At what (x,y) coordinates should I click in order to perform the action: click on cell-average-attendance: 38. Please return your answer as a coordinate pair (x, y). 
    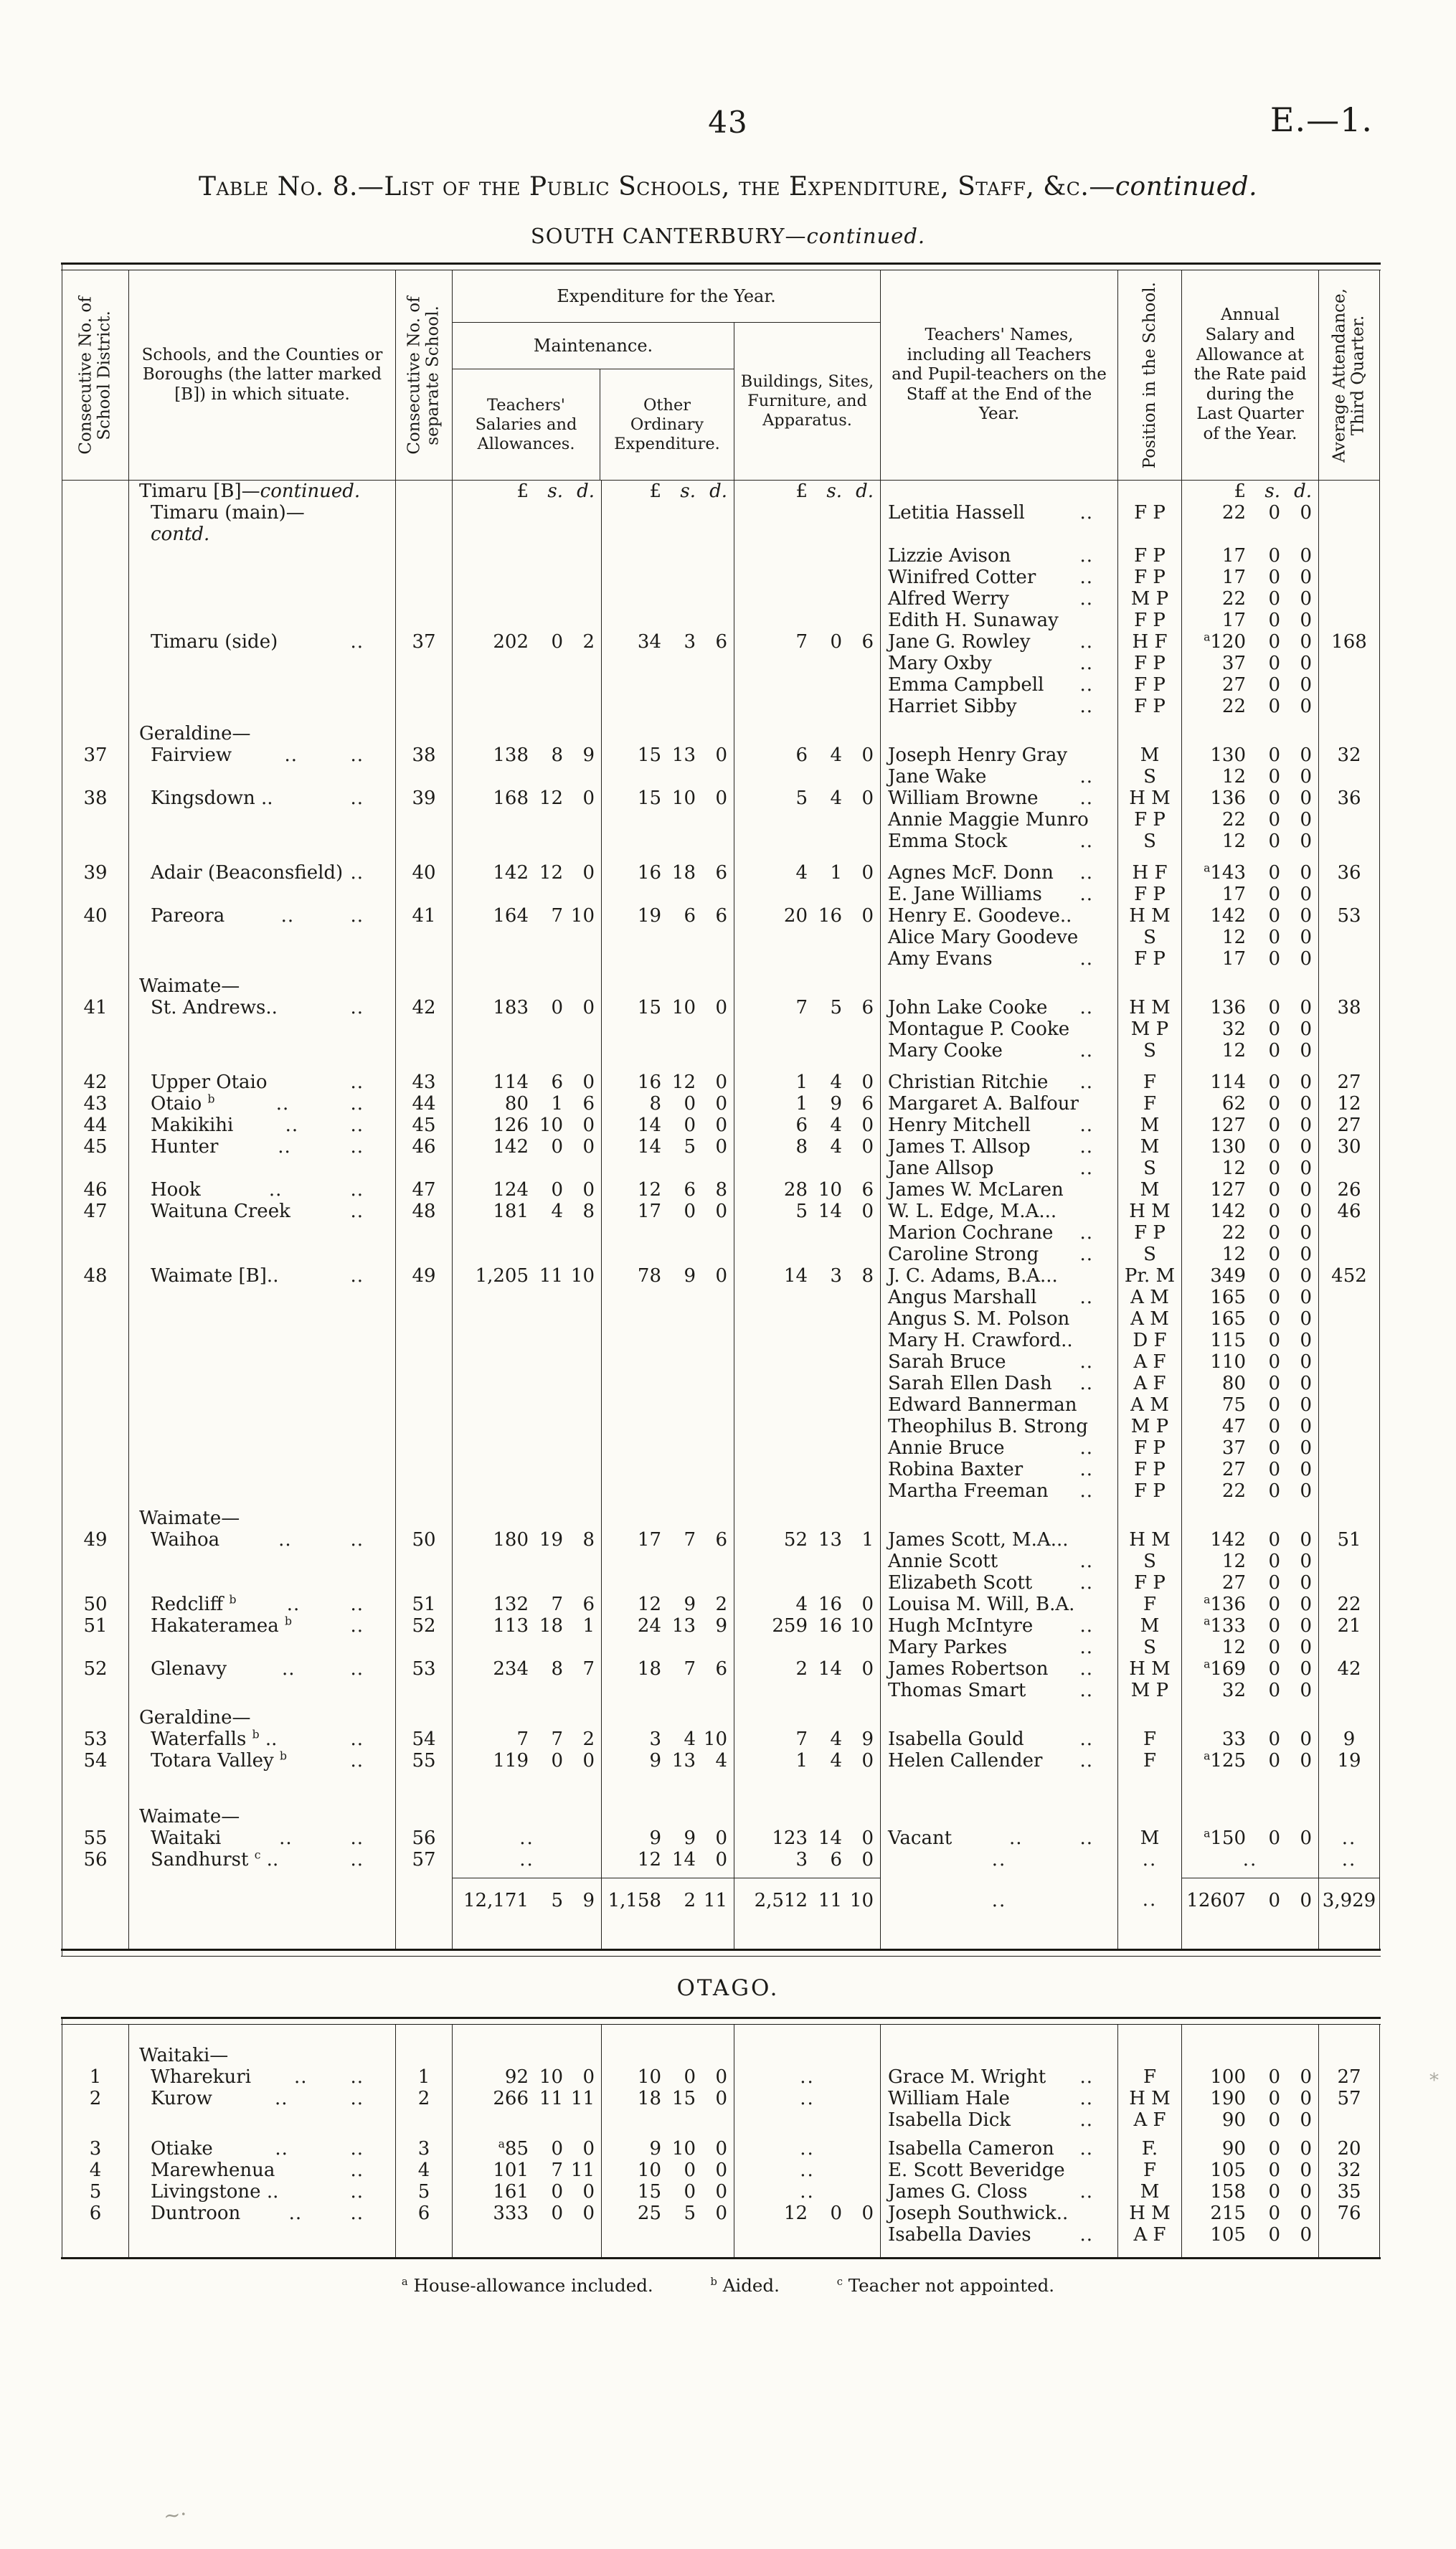
    Looking at the image, I should click on (1349, 1007).